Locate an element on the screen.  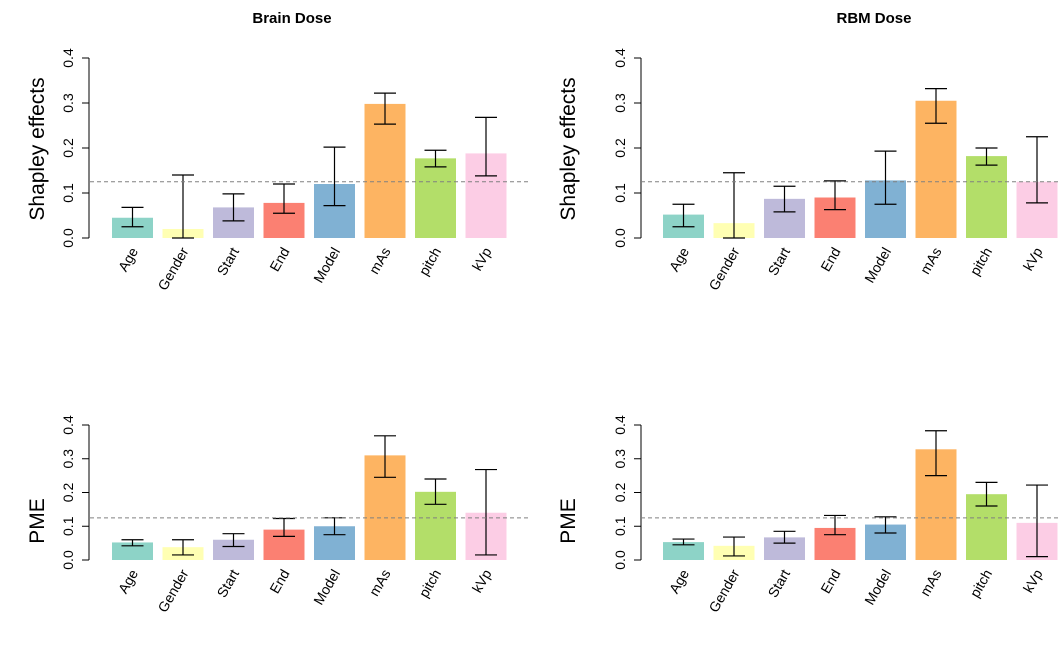
chart-title: RBM Dose is located at coordinates (873, 18).